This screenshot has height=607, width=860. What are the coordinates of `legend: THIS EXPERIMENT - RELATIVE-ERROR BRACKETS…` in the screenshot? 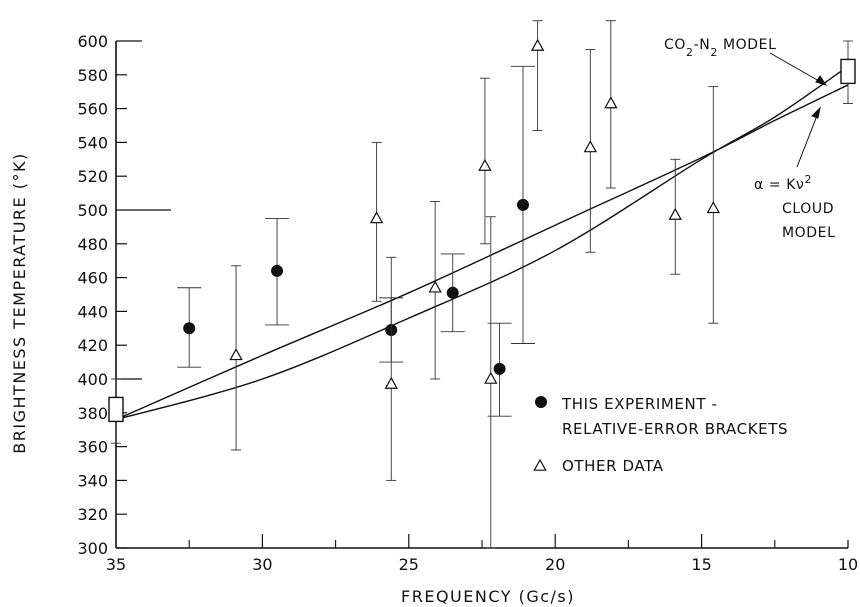 It's located at (660, 435).